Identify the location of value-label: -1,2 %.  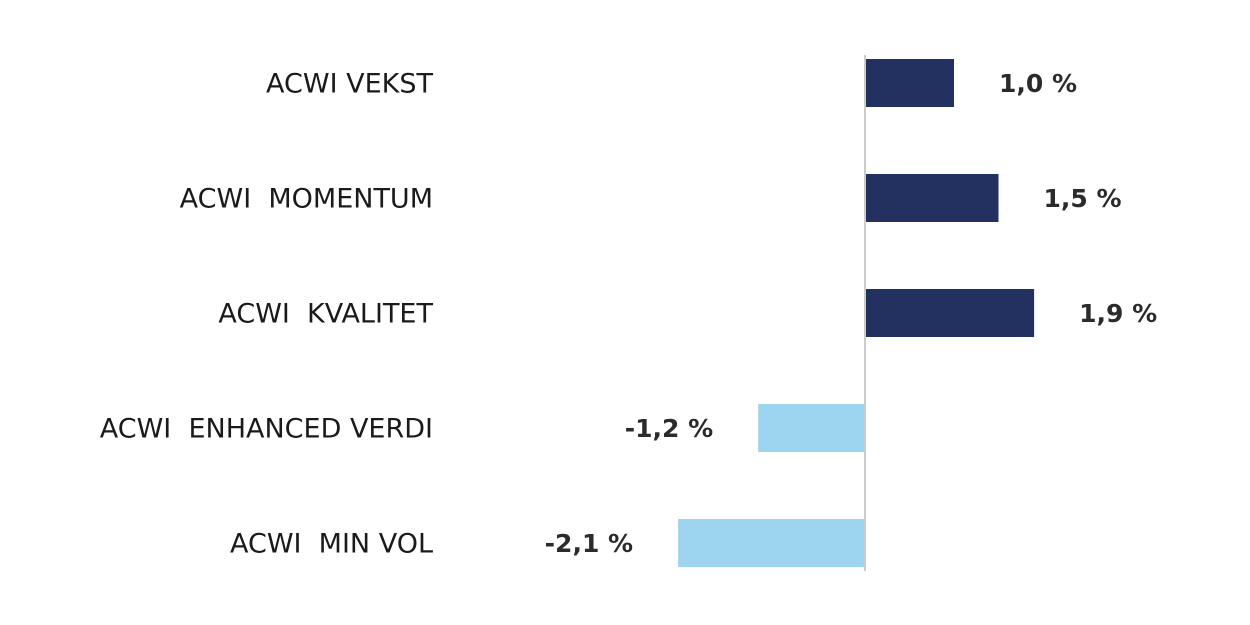
(669, 428).